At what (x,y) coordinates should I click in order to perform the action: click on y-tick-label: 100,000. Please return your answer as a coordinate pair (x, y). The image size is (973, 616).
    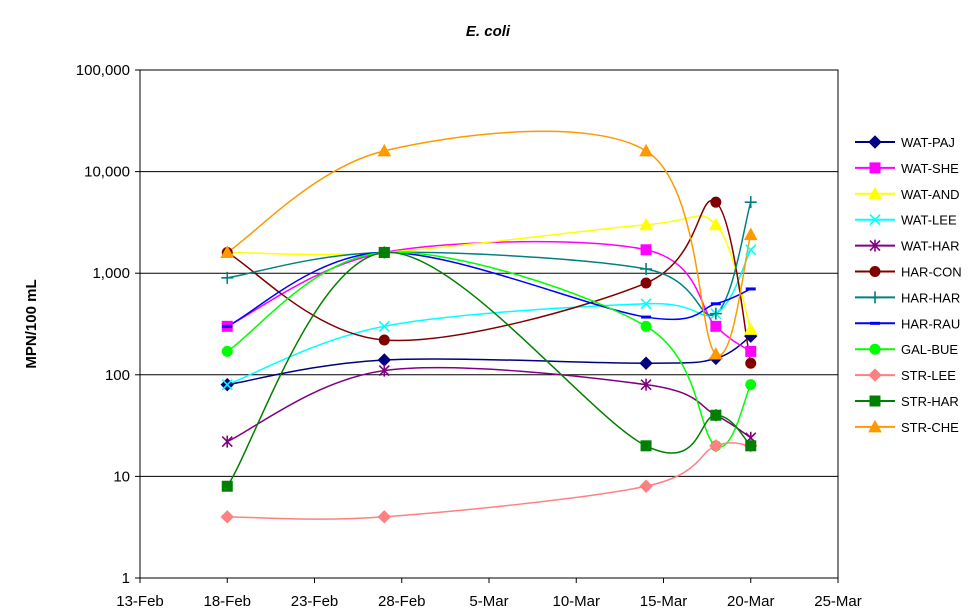
    Looking at the image, I should click on (103, 70).